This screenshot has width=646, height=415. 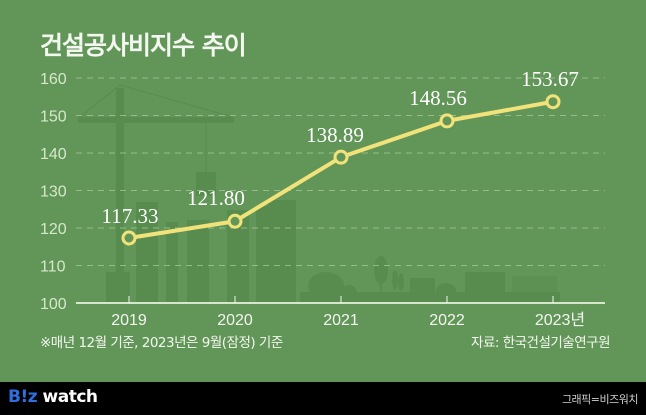 I want to click on data-label-2021: 138.89, so click(x=335, y=135).